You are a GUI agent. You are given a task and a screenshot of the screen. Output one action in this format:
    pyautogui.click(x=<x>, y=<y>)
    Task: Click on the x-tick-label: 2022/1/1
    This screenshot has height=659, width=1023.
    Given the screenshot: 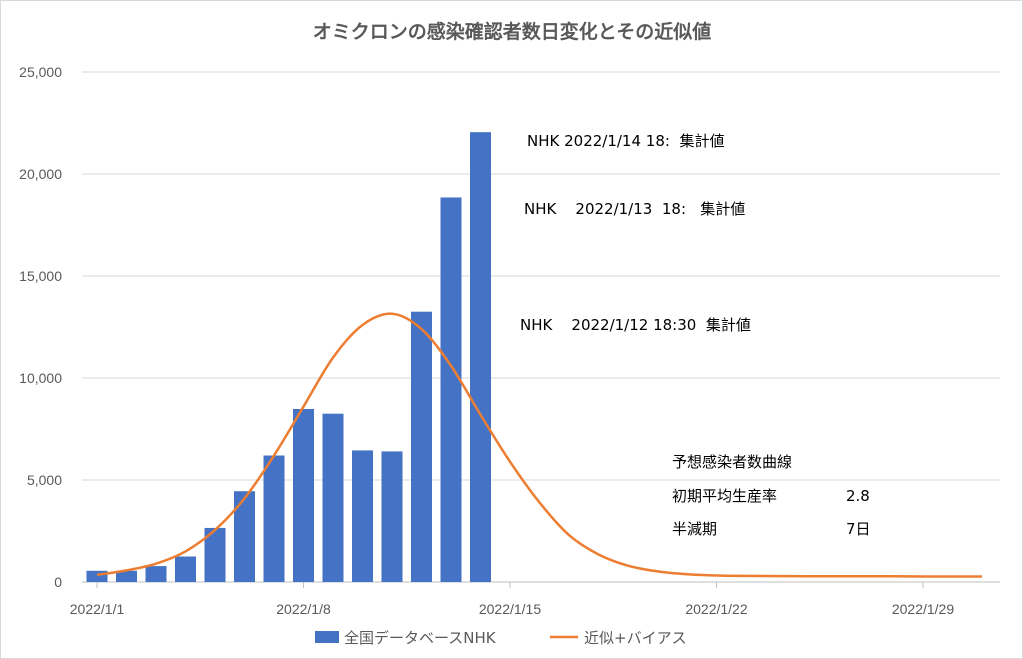 What is the action you would take?
    pyautogui.click(x=97, y=609)
    